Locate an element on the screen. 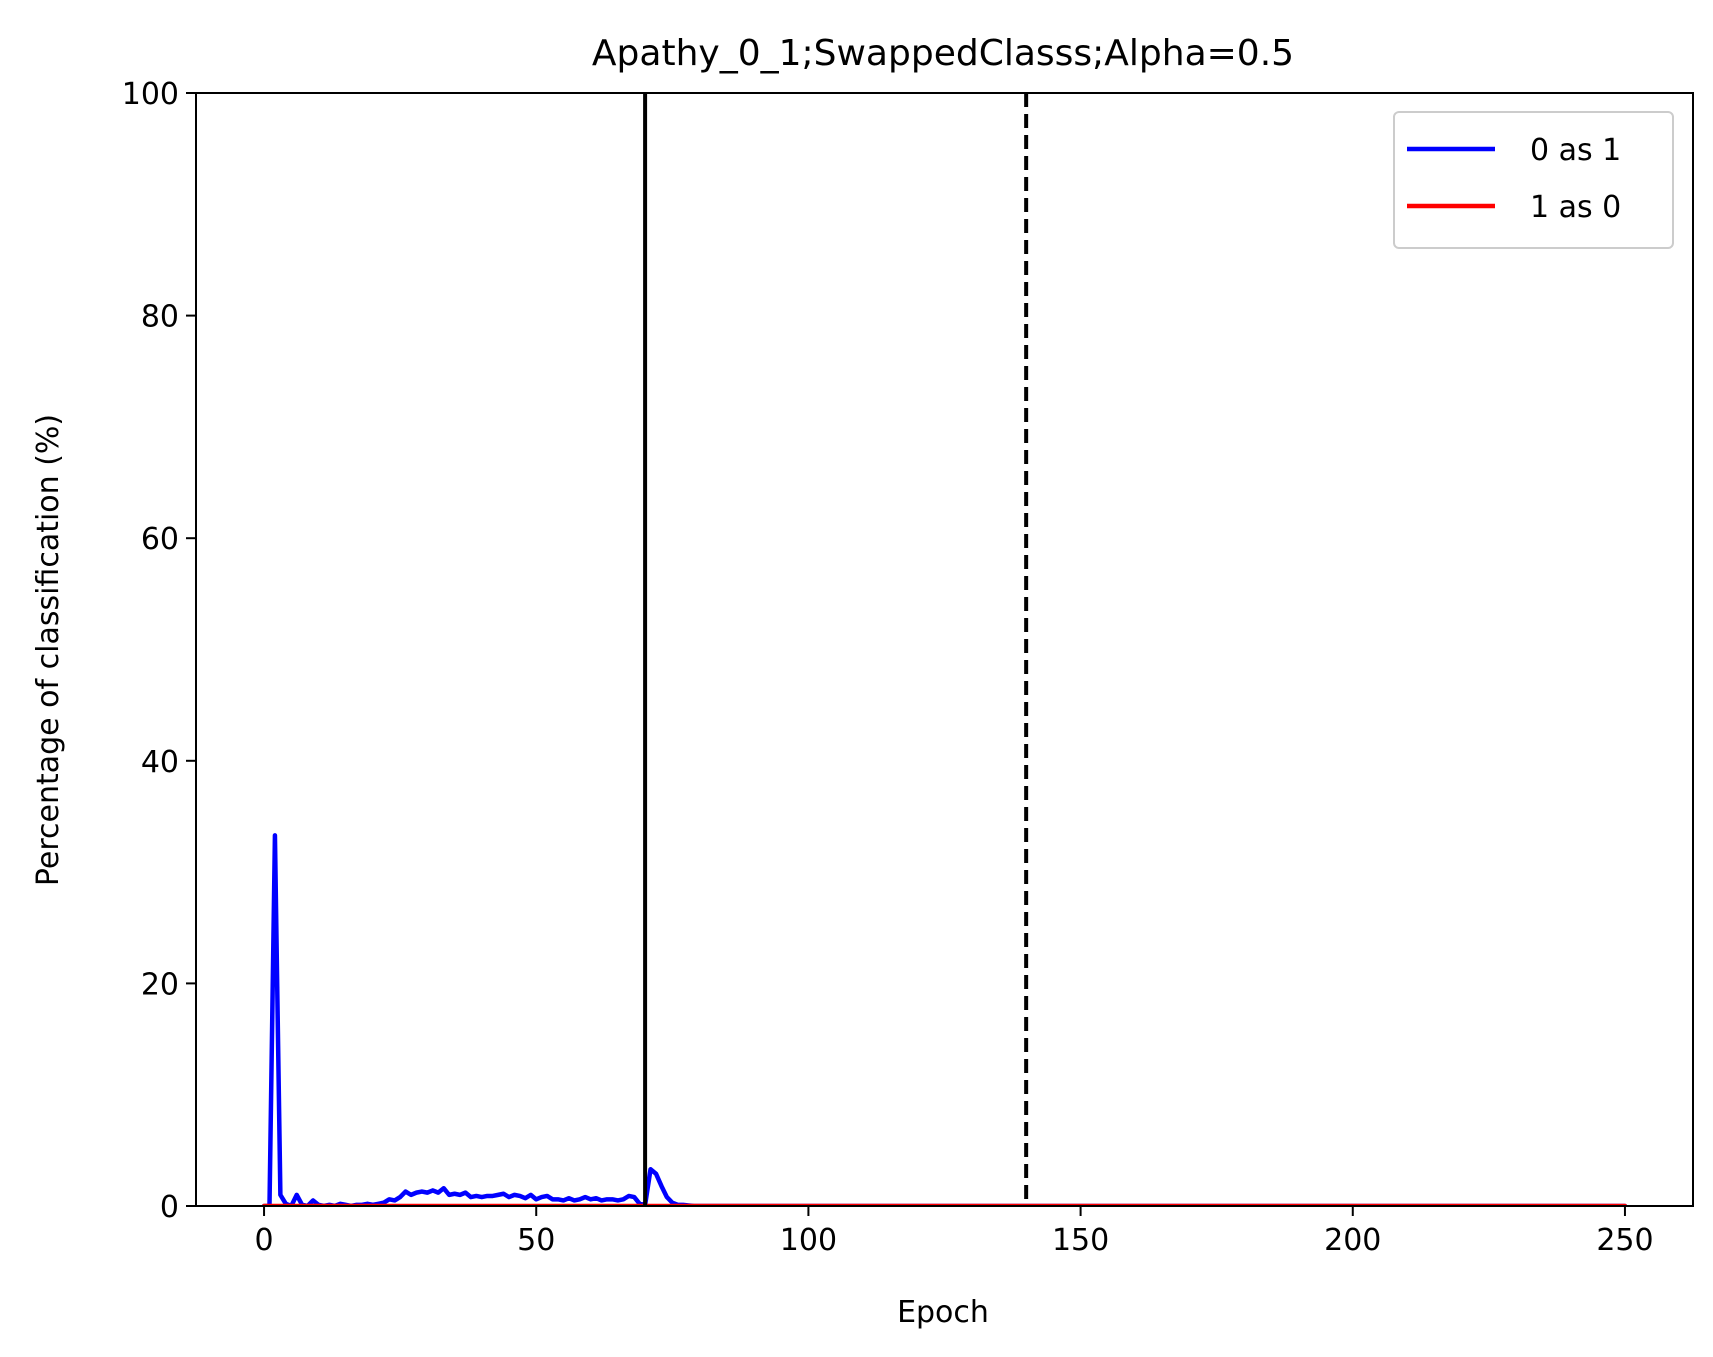 Image resolution: width=1713 pixels, height=1357 pixels. y-tick-label-4: 80 is located at coordinates (160, 317).